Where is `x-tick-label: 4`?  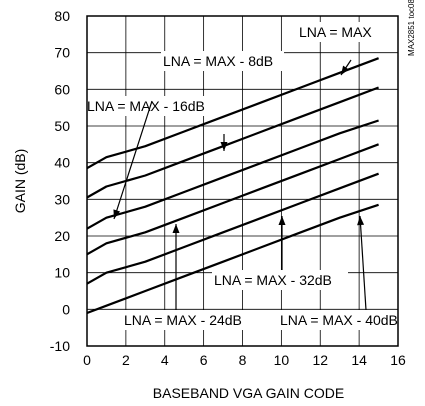 x-tick-label: 4 is located at coordinates (165, 360).